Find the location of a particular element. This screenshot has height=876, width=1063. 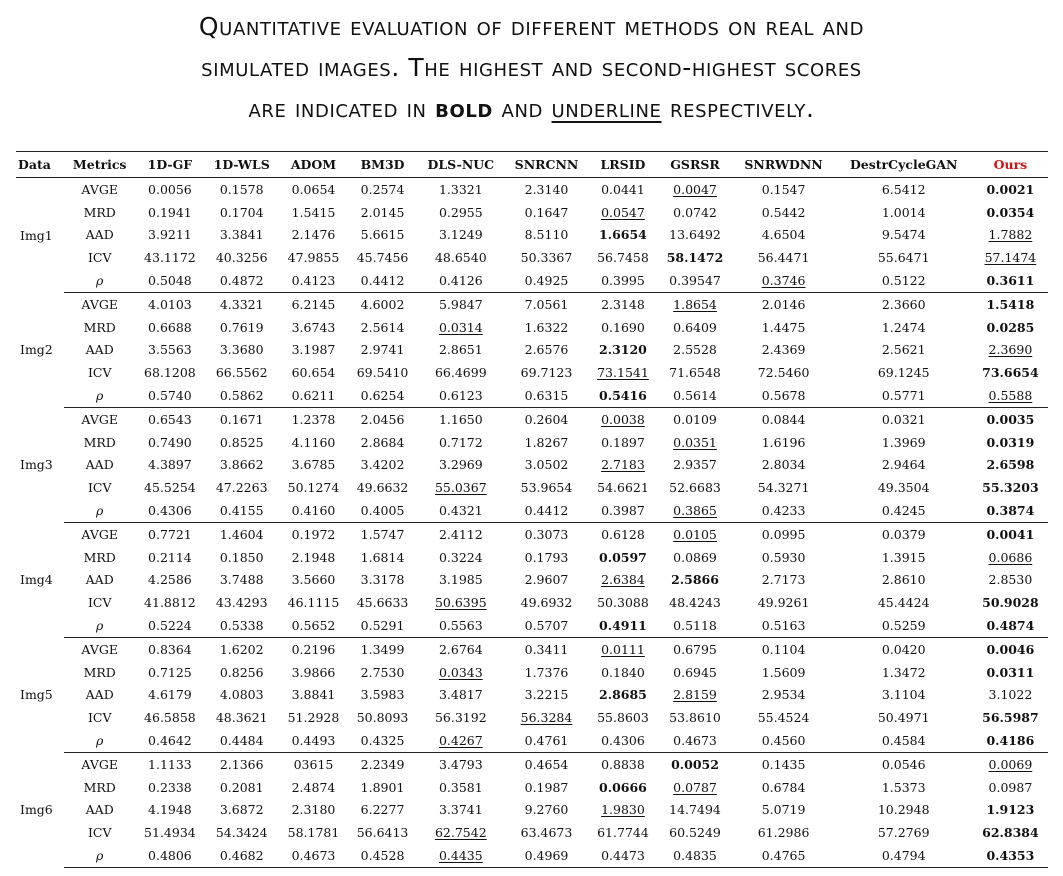

cell-value: 61.7744 is located at coordinates (623, 833).